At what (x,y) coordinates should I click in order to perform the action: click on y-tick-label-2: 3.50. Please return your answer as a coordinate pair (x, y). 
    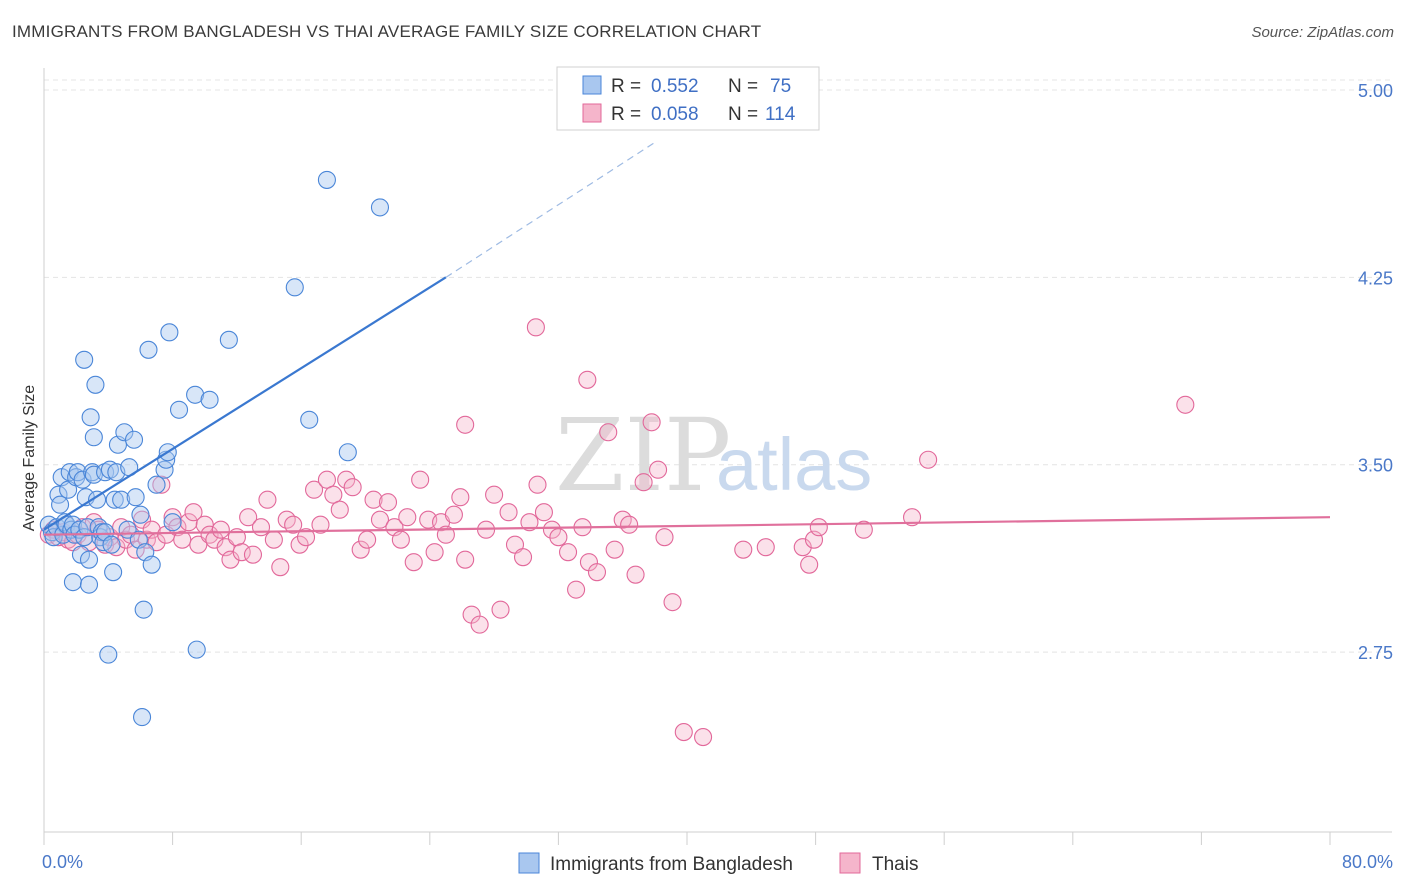
    Looking at the image, I should click on (1375, 466).